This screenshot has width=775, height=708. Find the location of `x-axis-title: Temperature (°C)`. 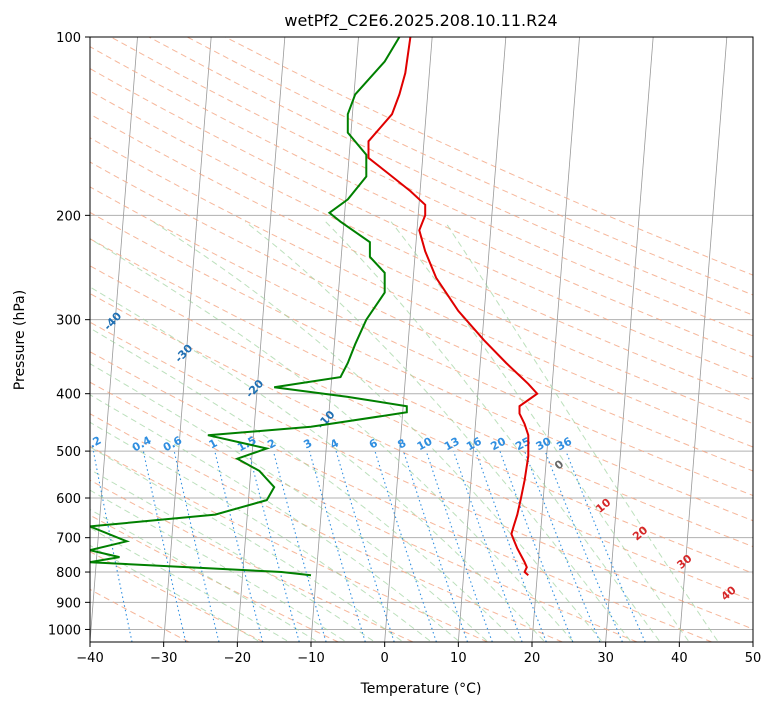

x-axis-title: Temperature (°C) is located at coordinates (421, 689).